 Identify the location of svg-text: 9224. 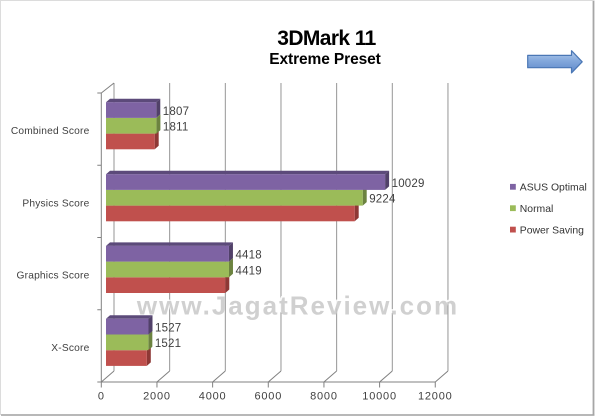
(382, 200).